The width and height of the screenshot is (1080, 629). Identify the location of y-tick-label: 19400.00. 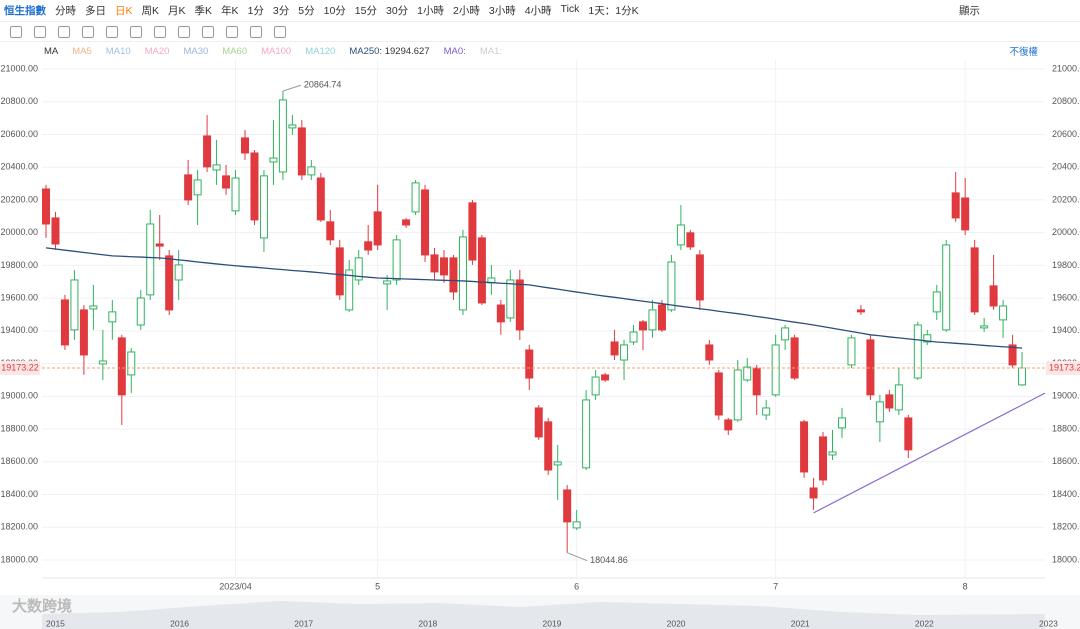
(19, 330).